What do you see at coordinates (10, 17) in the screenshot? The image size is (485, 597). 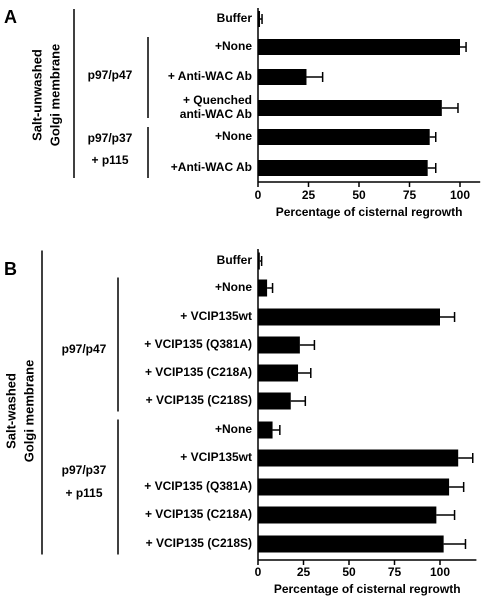 I see `panel-label: A` at bounding box center [10, 17].